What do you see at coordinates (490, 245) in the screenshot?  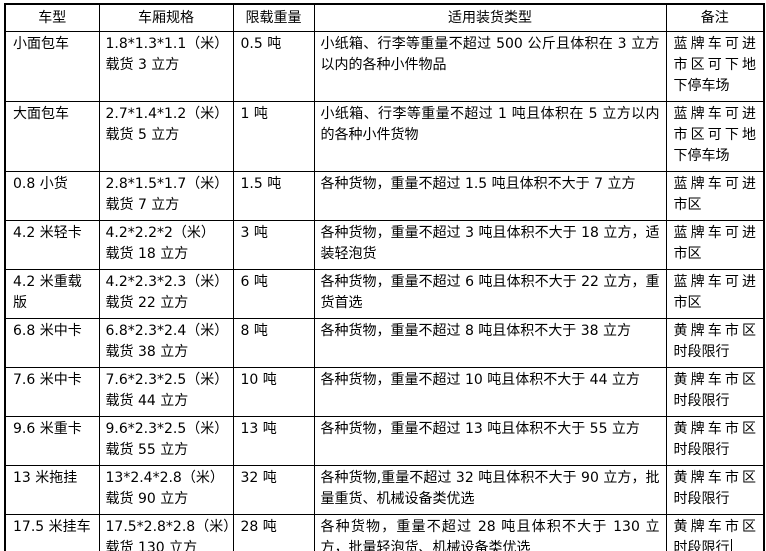 I see `cell-cargo: 各种货物，重量不超过 3 吨且体积不大于 18 立方，适装轻泡货` at bounding box center [490, 245].